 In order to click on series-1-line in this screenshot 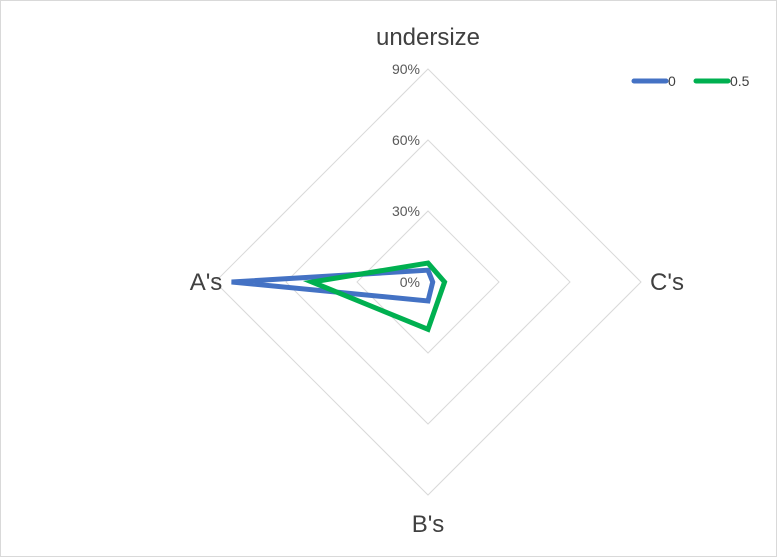, I will do `click(375, 296)`.